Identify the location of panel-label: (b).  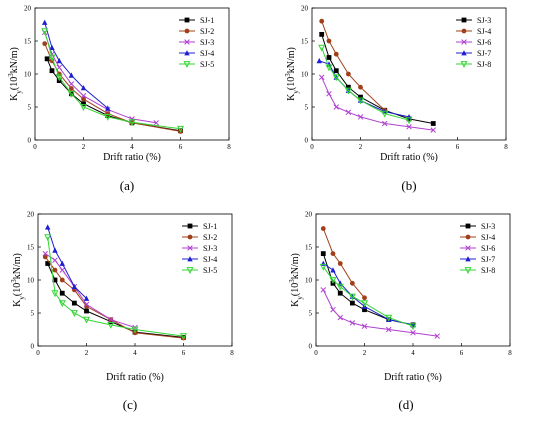
(408, 185).